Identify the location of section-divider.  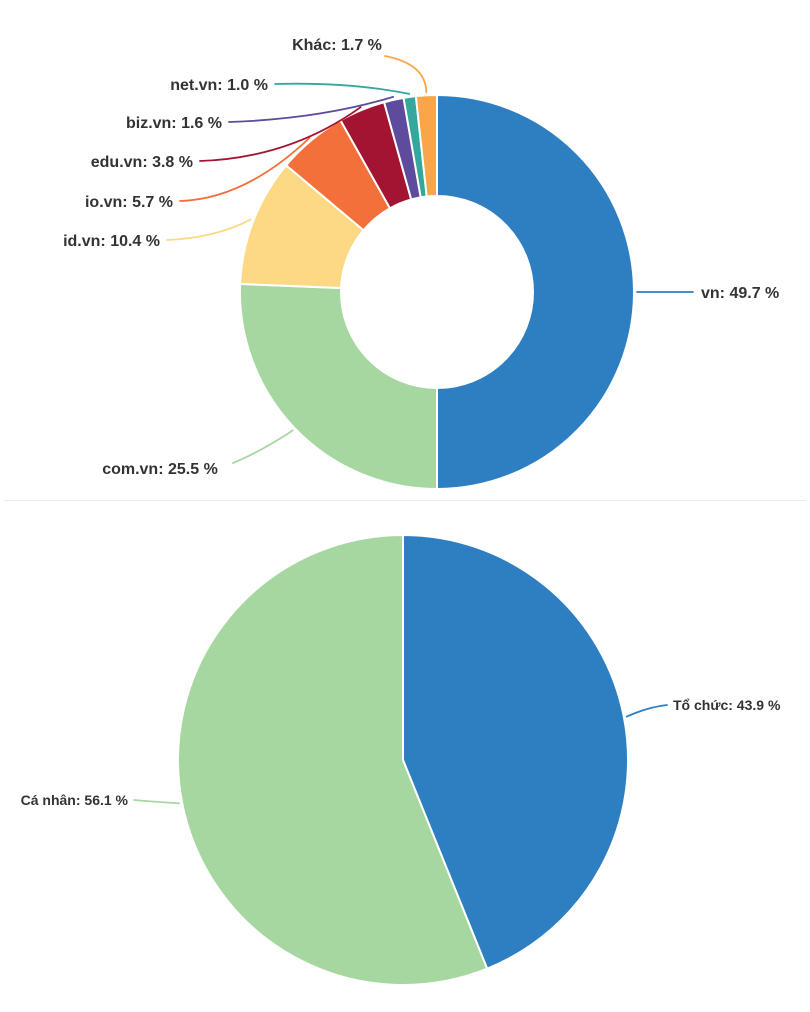
(405, 500).